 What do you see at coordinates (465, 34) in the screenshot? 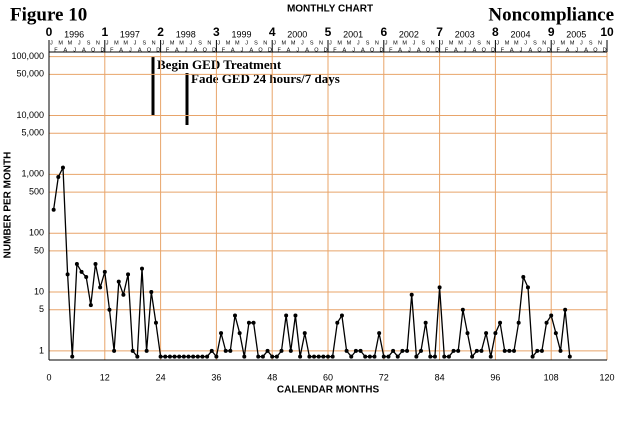
I see `year-label: 2003` at bounding box center [465, 34].